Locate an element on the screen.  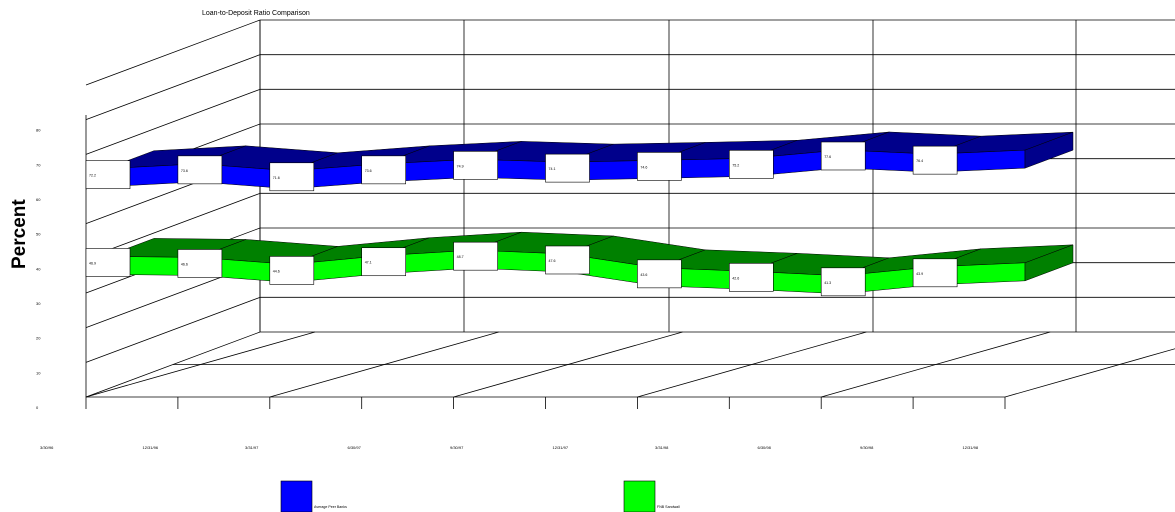
data-label: 77.6 is located at coordinates (827, 157).